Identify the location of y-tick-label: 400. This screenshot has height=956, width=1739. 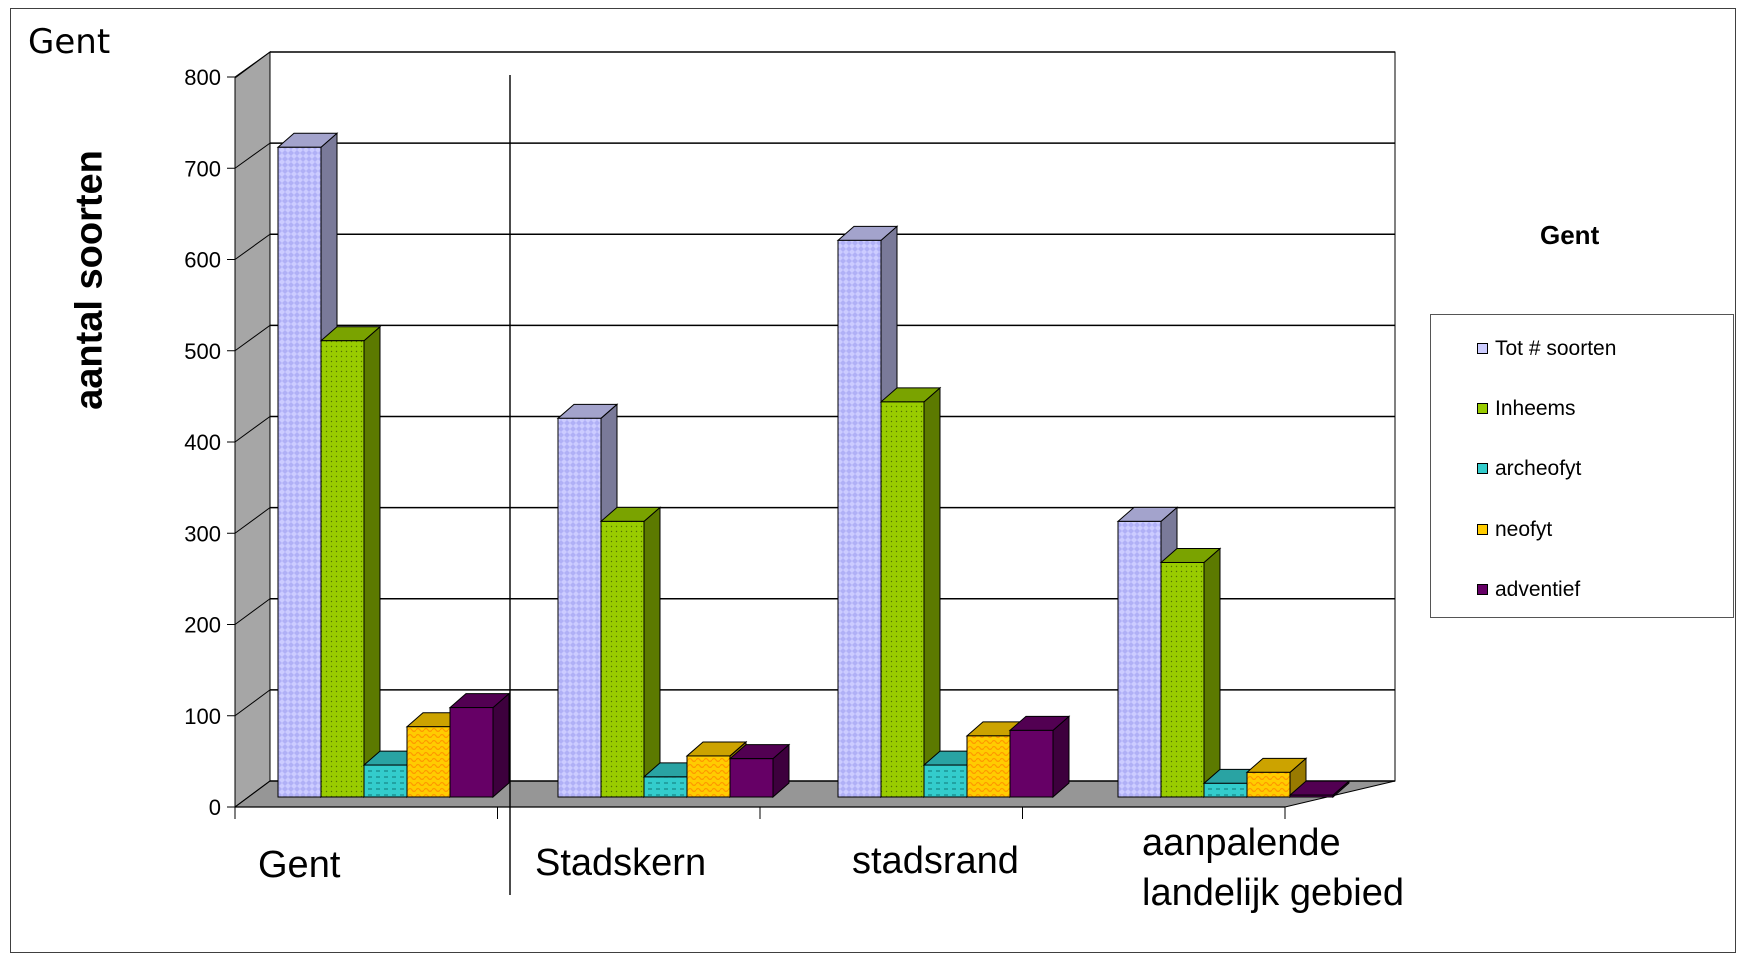
(202, 442).